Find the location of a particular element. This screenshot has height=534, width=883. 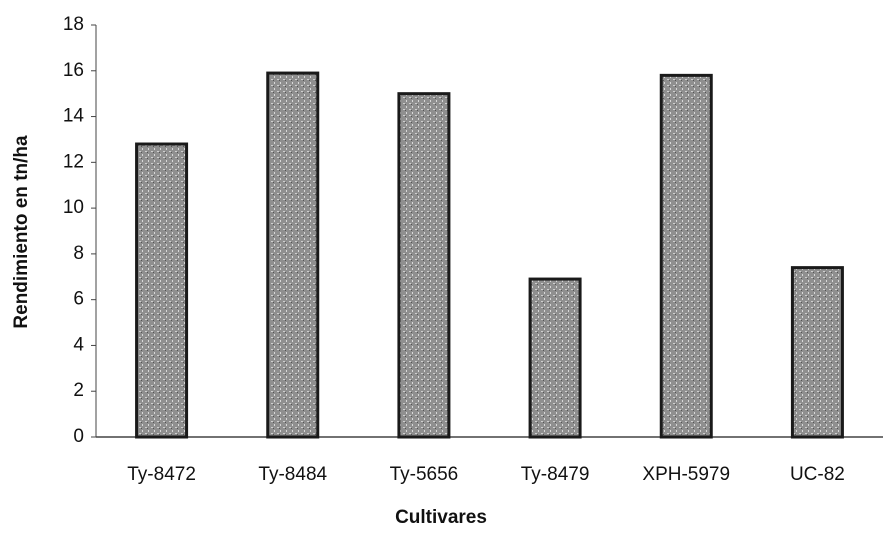

x-tick-label: Ty-5656 is located at coordinates (424, 474).